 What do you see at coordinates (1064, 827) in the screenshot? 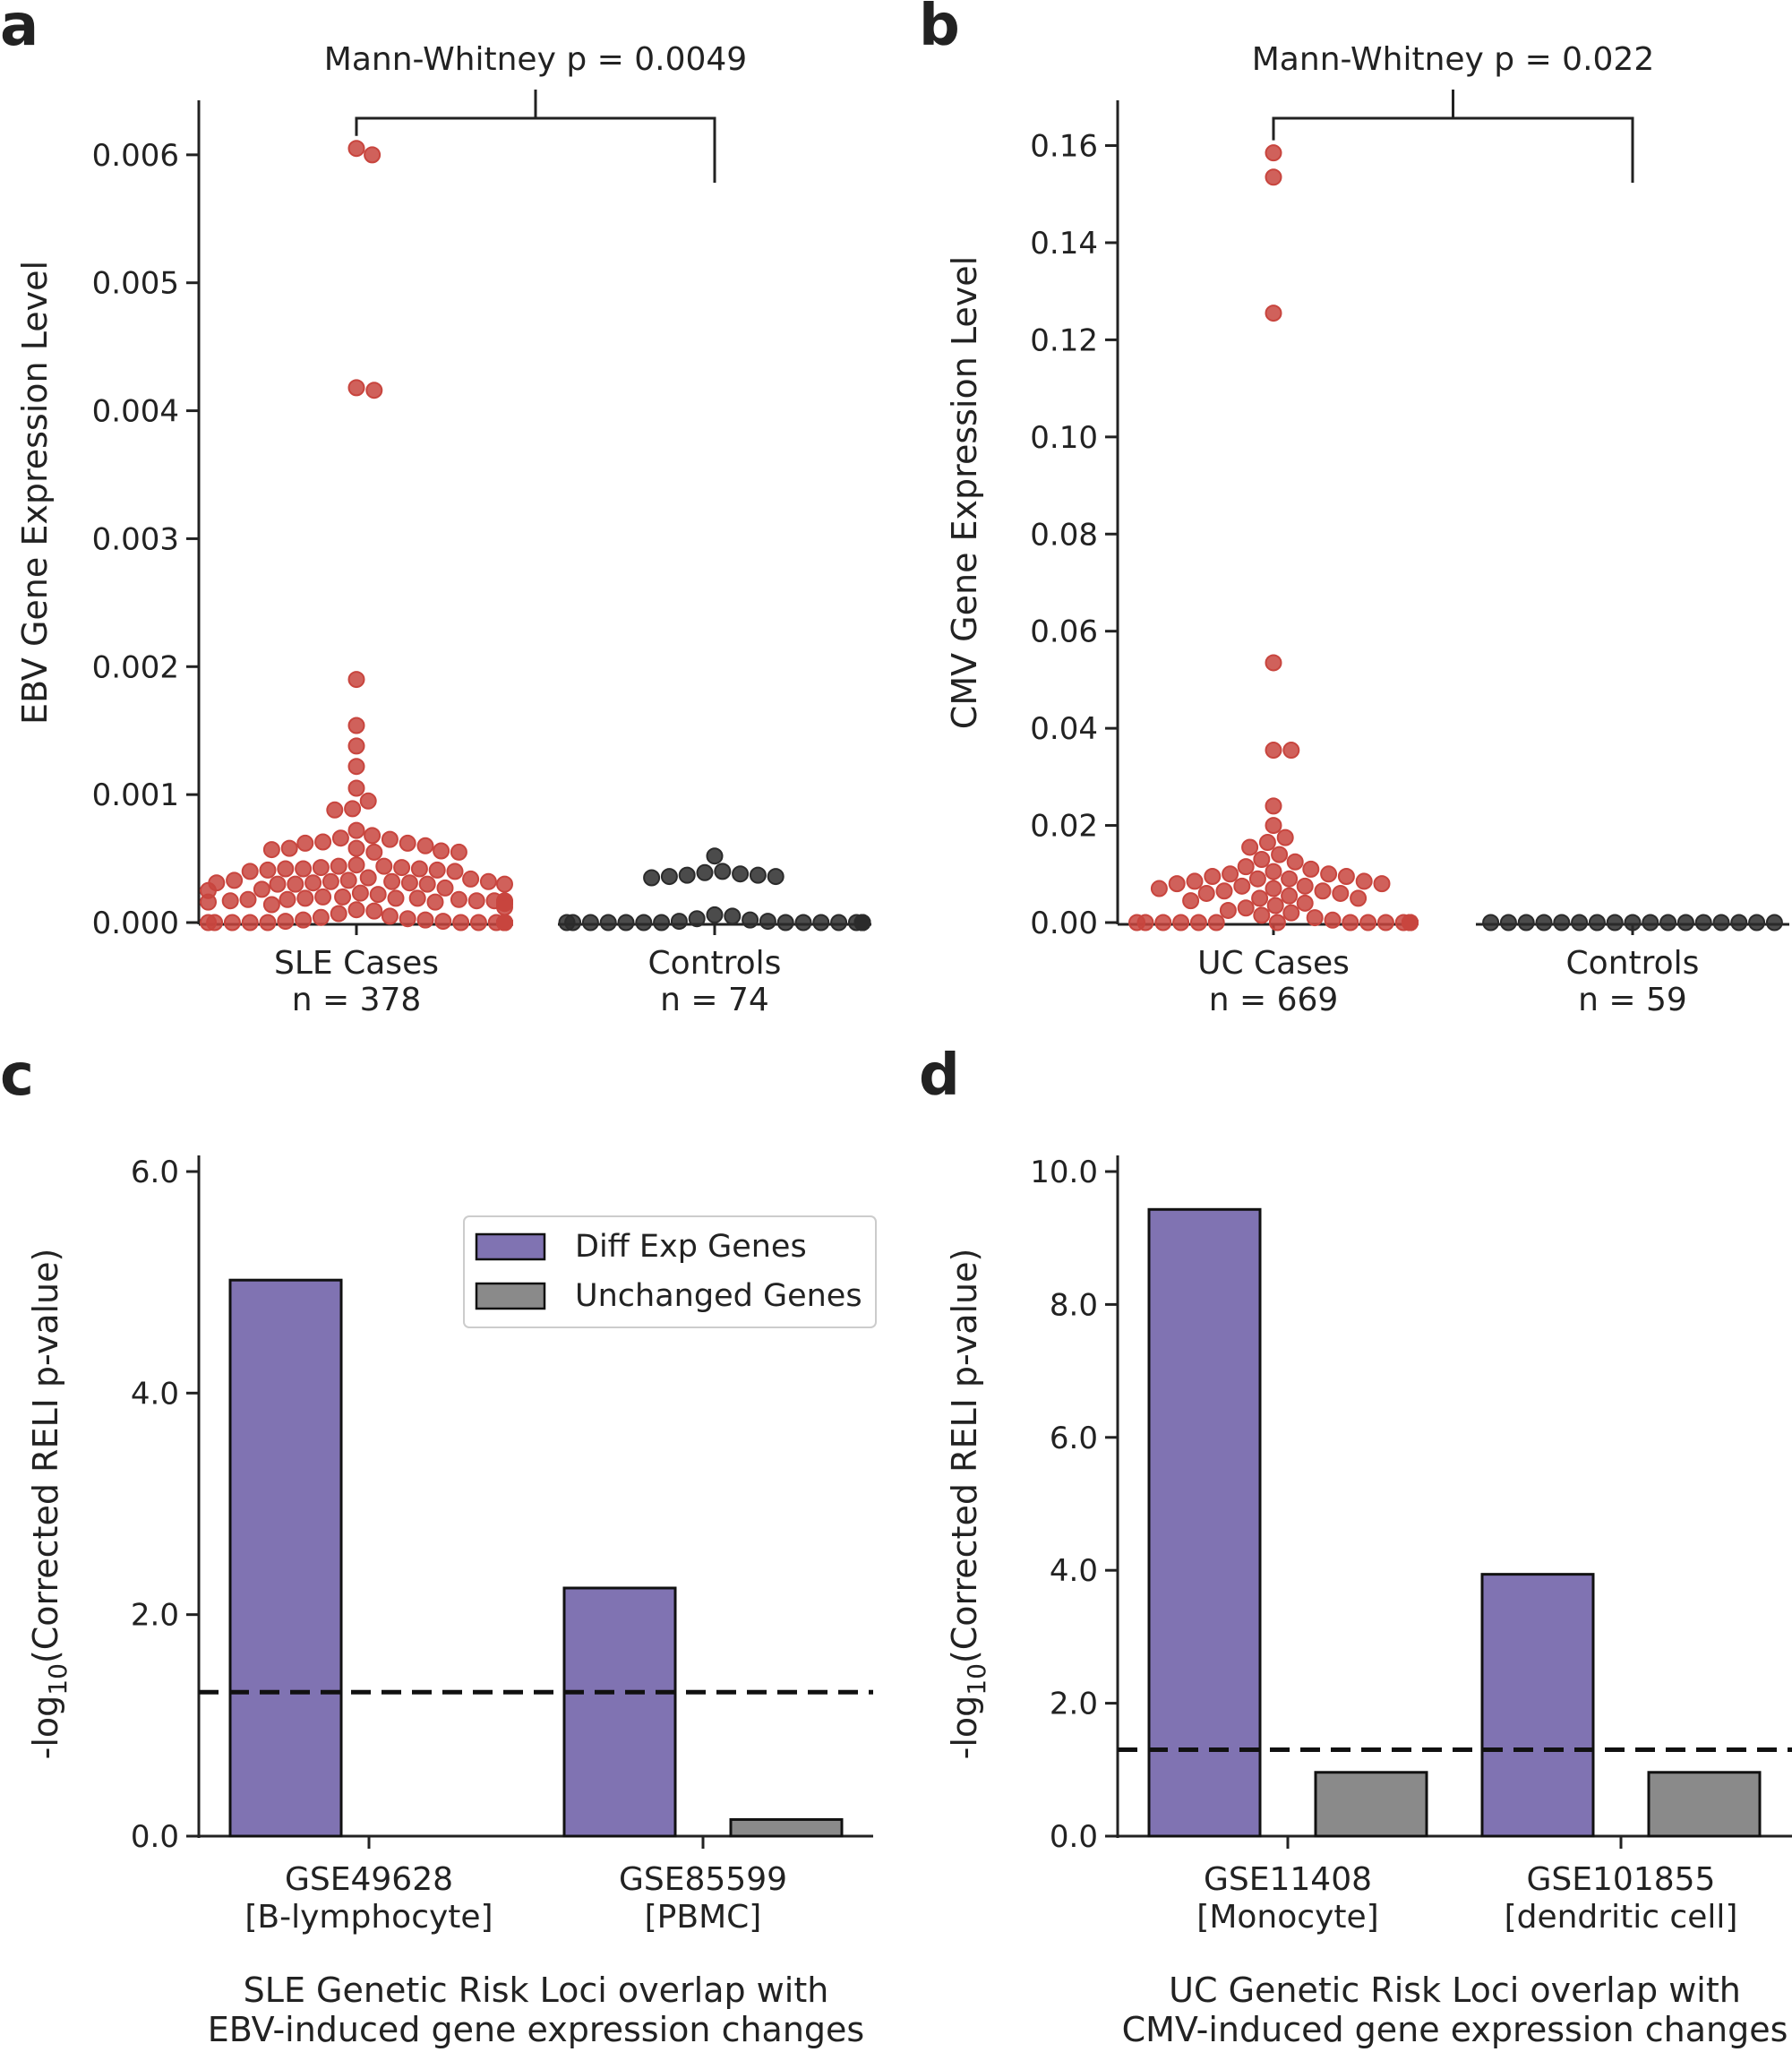
I see `y-tick-label: 0.02` at bounding box center [1064, 827].